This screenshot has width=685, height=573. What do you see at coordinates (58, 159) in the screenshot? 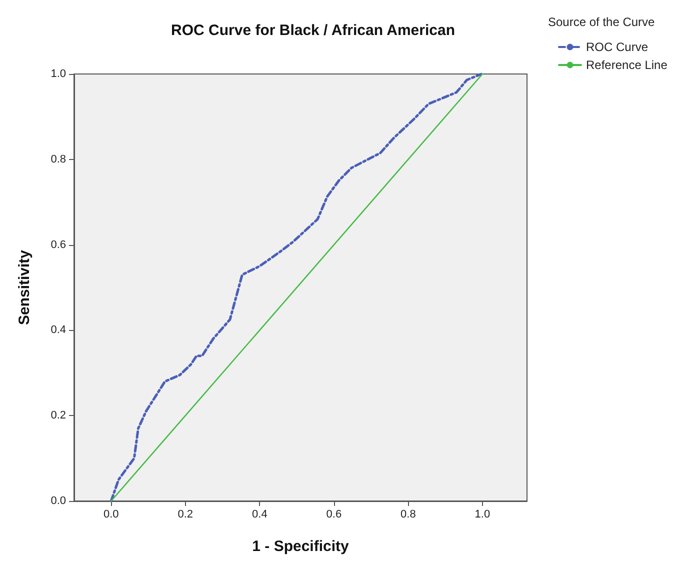
I see `y-tick-label: 0.8` at bounding box center [58, 159].